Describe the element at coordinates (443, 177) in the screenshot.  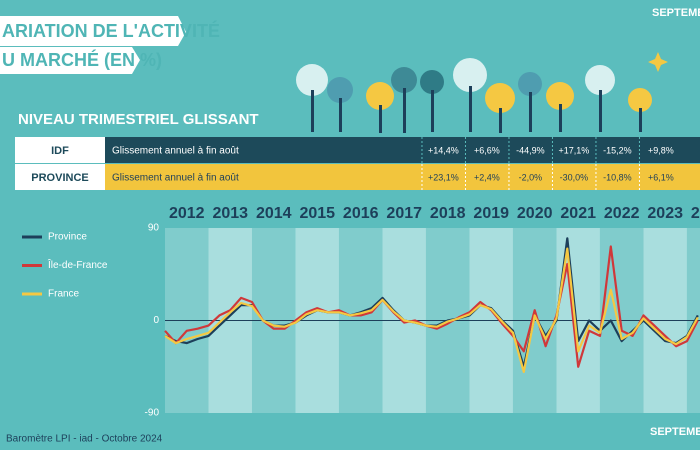
I see `table-cell: +23,1%` at that location.